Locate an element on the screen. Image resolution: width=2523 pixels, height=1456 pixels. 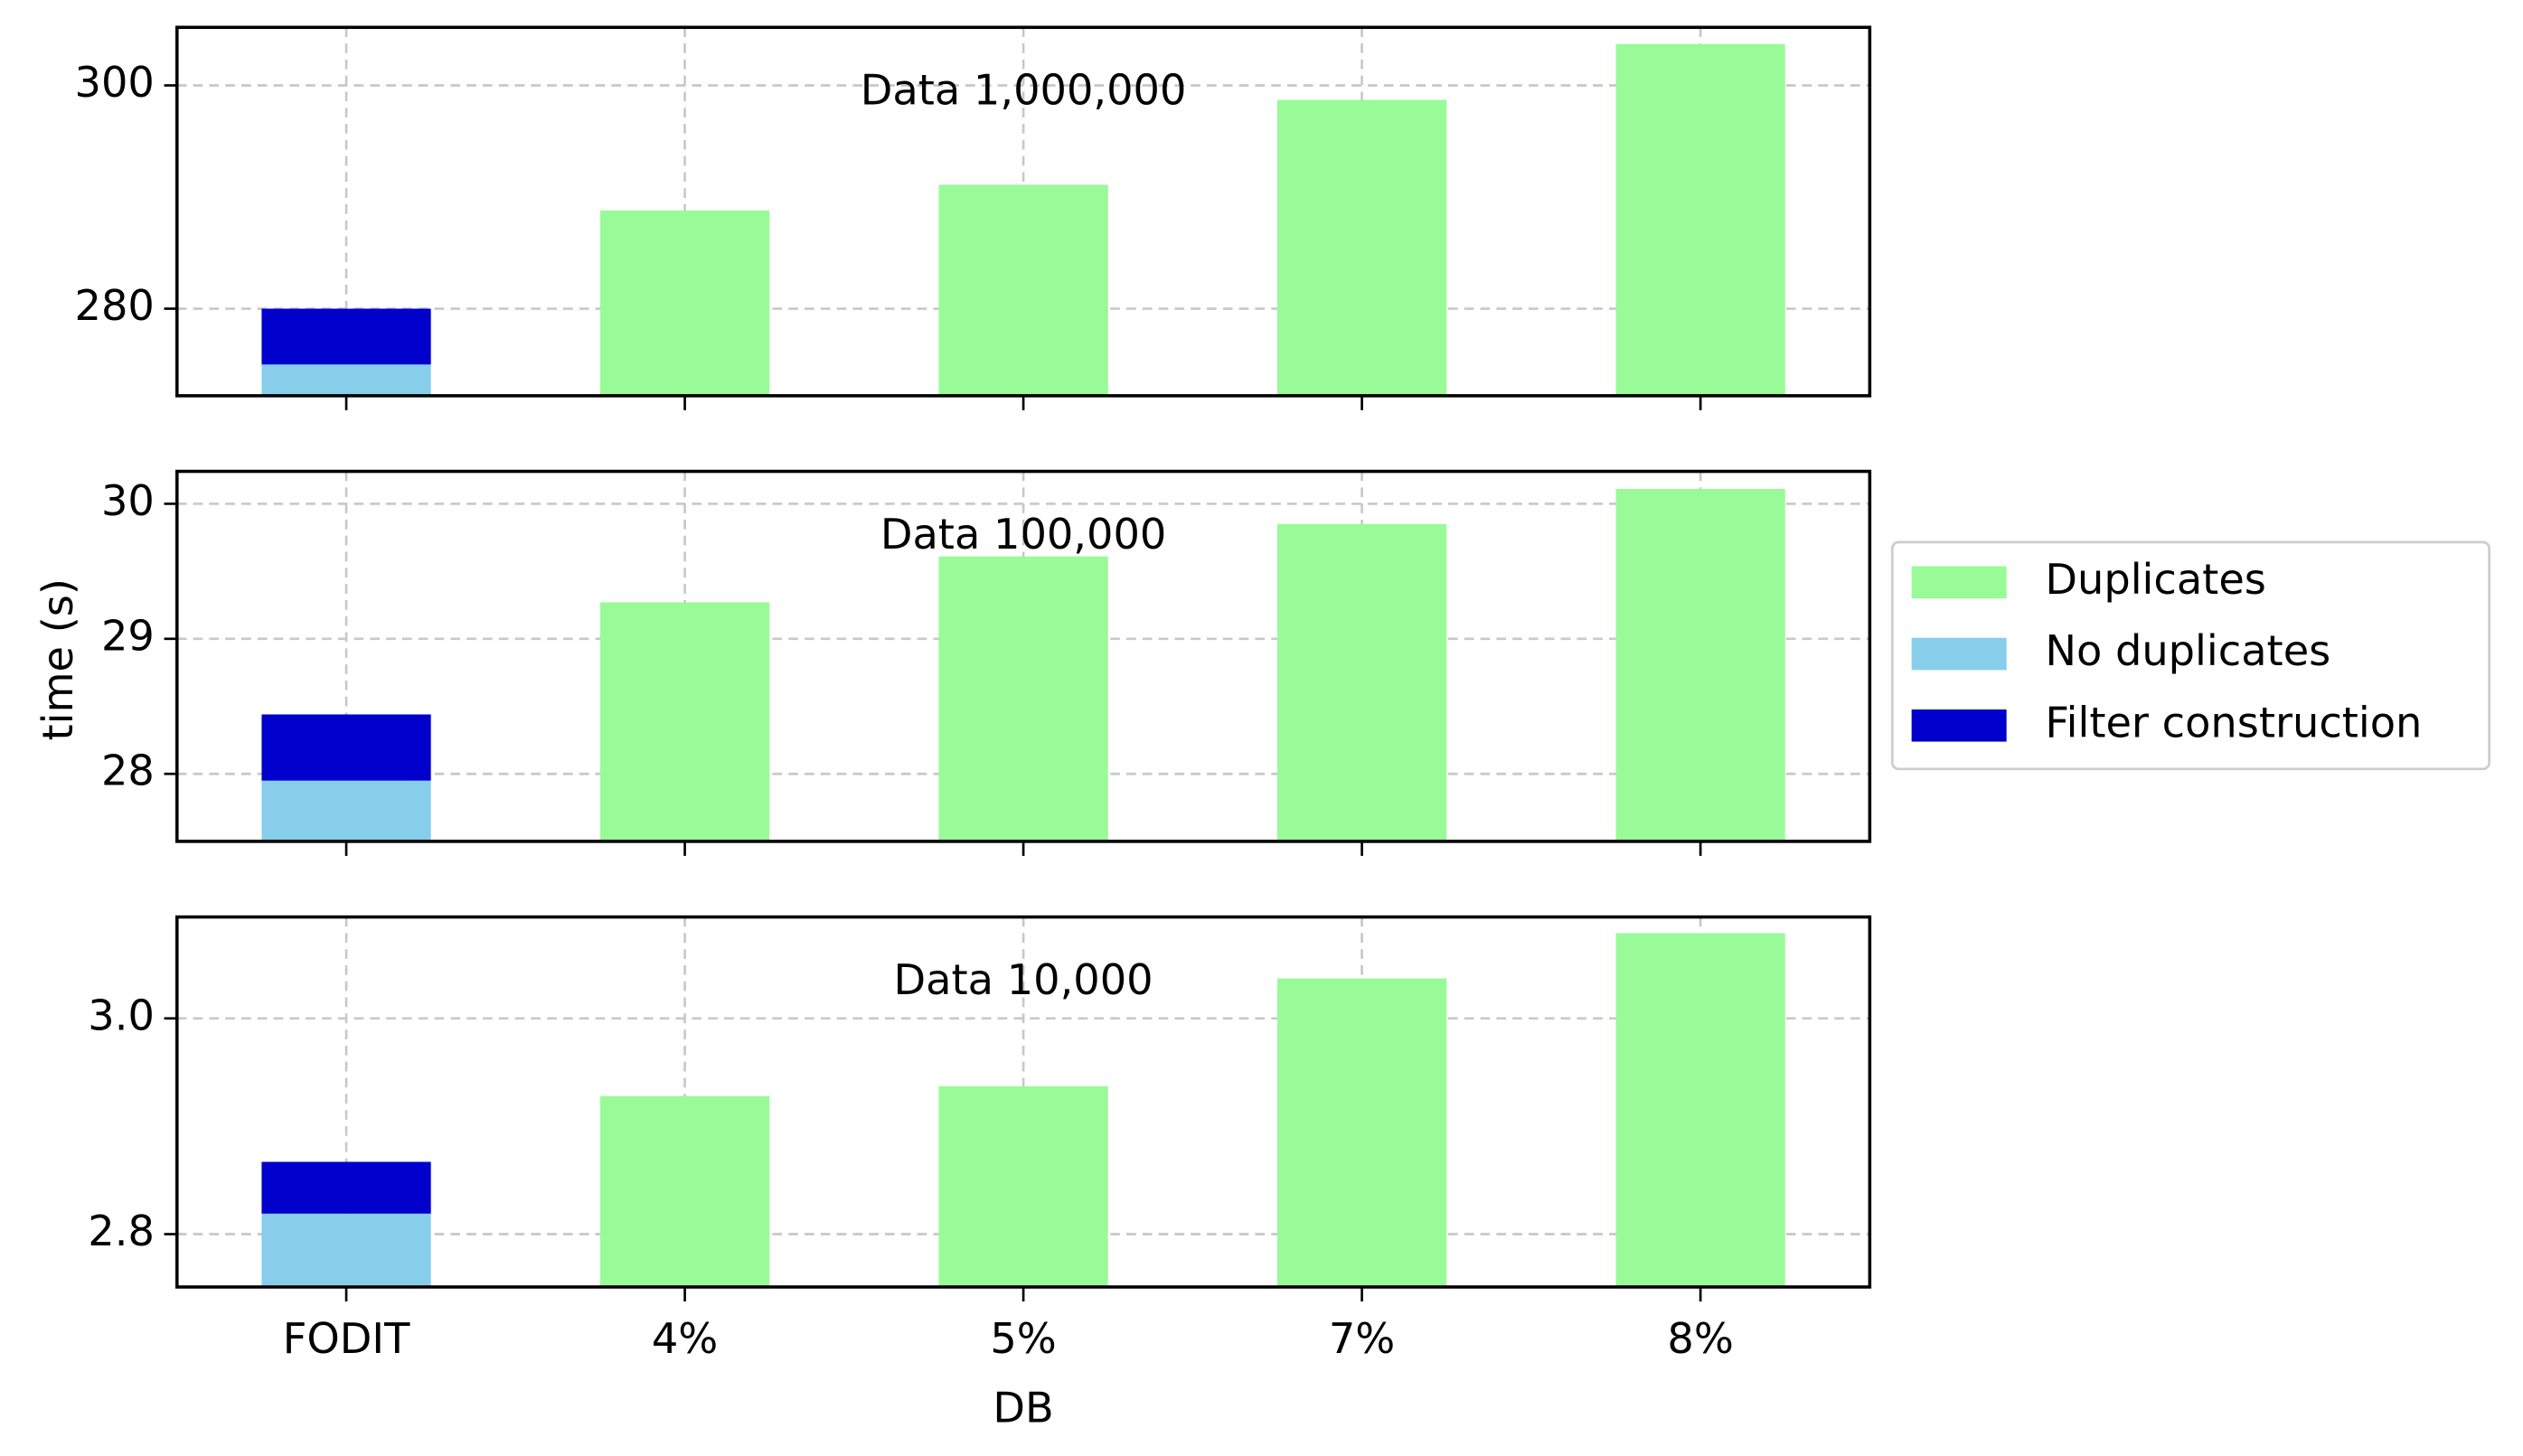
y-tick-label: 2.8 is located at coordinates (121, 1231).